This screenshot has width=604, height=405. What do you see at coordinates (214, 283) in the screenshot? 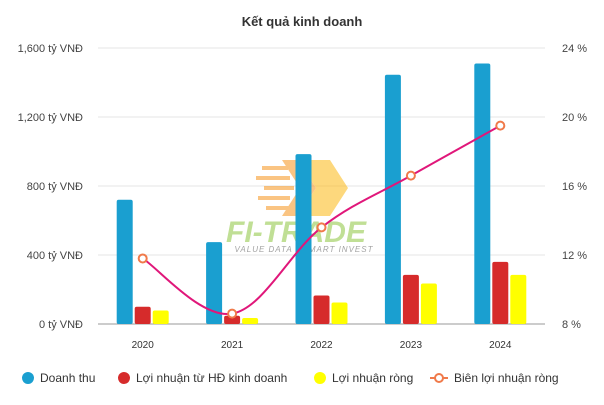
I see `bar-0-2021` at bounding box center [214, 283].